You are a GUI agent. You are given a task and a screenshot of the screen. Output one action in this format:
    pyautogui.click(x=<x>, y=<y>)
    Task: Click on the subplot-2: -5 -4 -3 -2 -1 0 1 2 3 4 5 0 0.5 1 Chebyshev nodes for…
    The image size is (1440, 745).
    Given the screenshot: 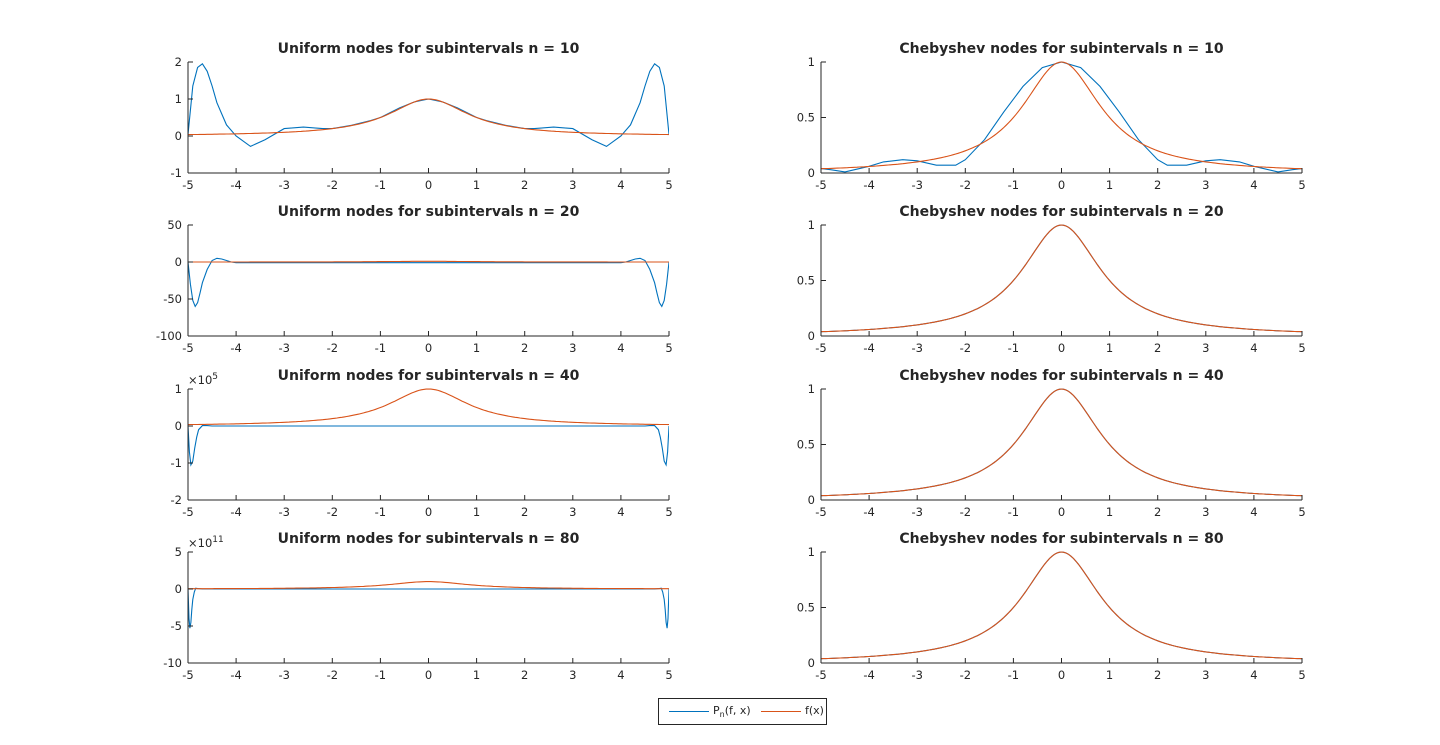 What is the action you would take?
    pyautogui.click(x=1051, y=116)
    